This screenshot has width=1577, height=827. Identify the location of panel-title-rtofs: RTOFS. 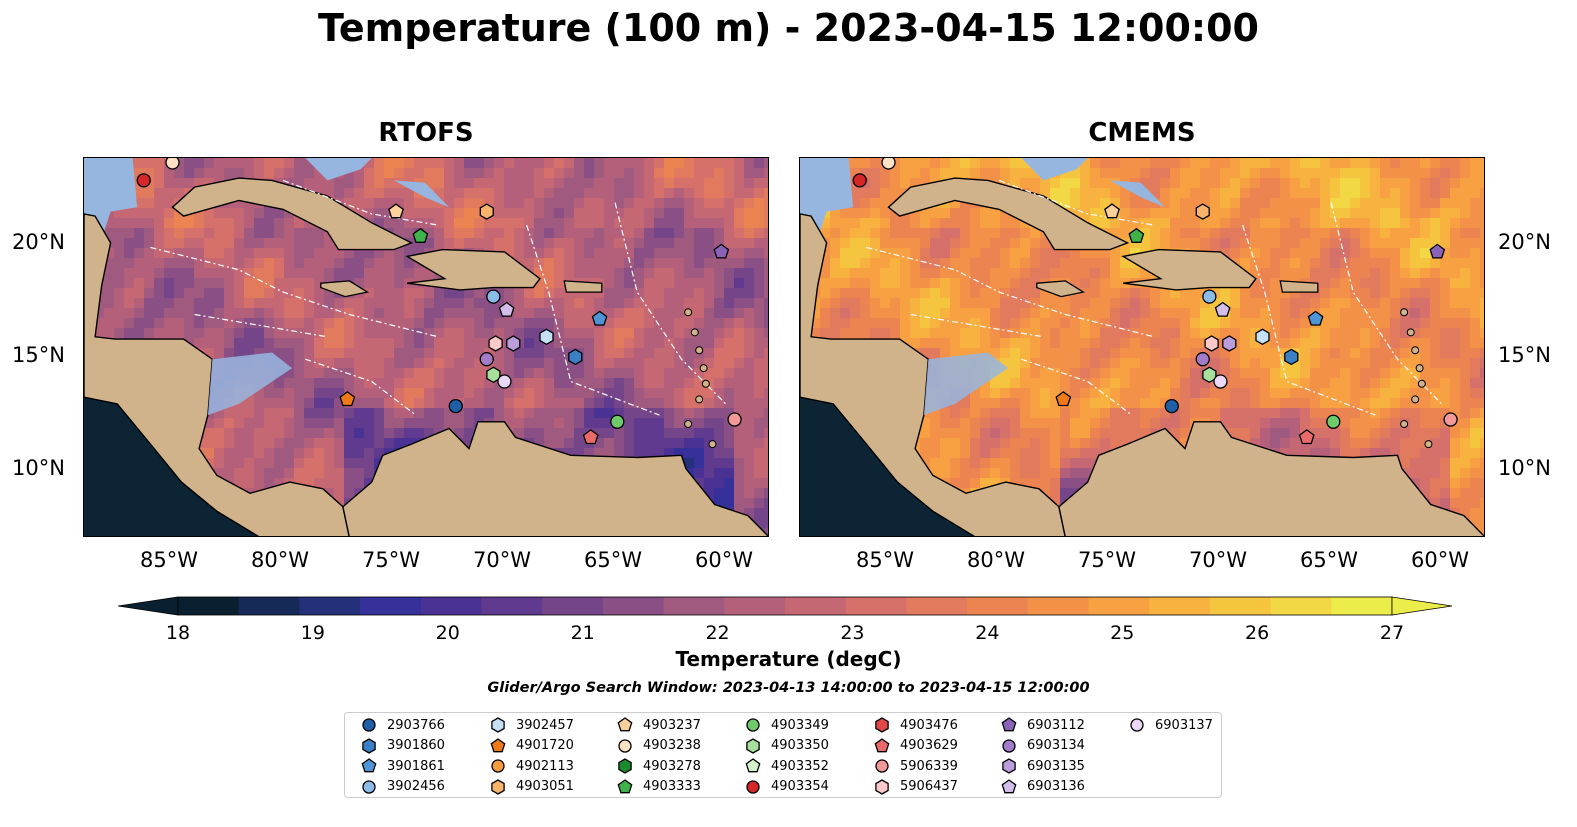
(426, 133).